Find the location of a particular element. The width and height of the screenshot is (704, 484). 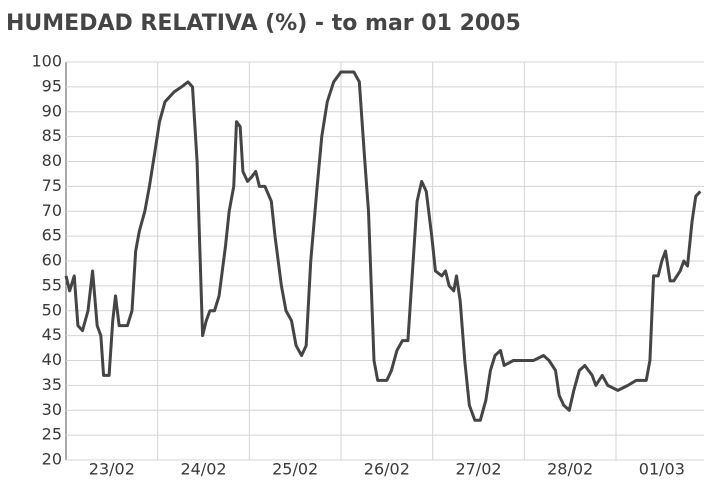

x-tick-label: 23/02 is located at coordinates (112, 469).